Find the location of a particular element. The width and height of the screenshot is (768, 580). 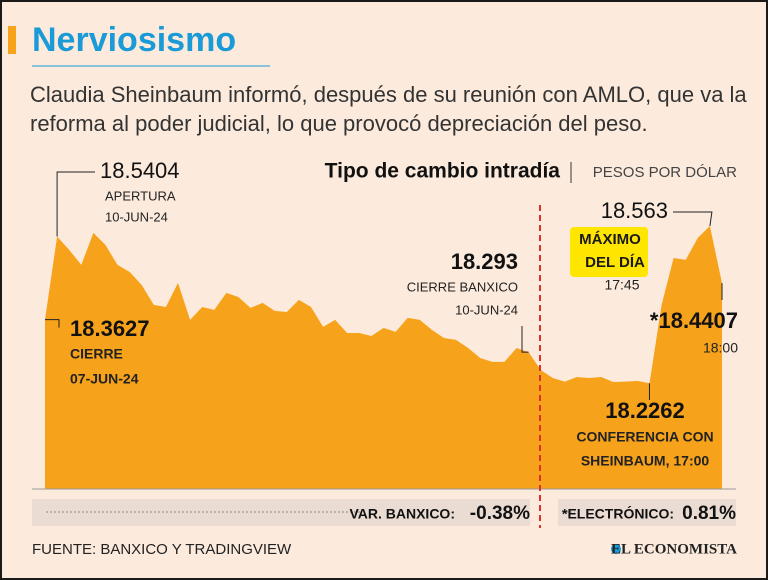

value-label: 18.563 is located at coordinates (634, 210).